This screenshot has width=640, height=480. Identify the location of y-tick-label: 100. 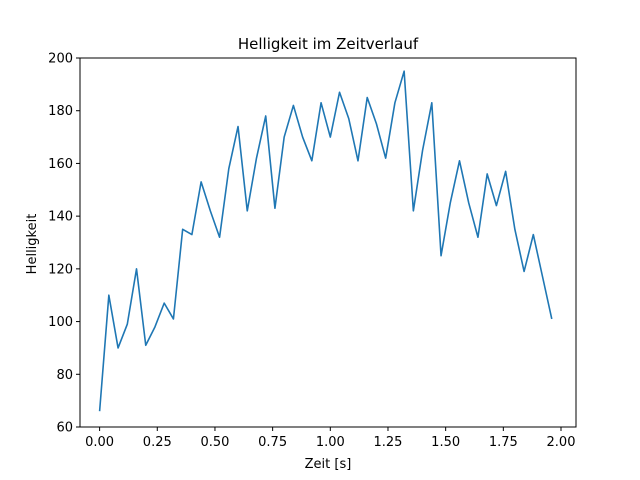
(60, 322).